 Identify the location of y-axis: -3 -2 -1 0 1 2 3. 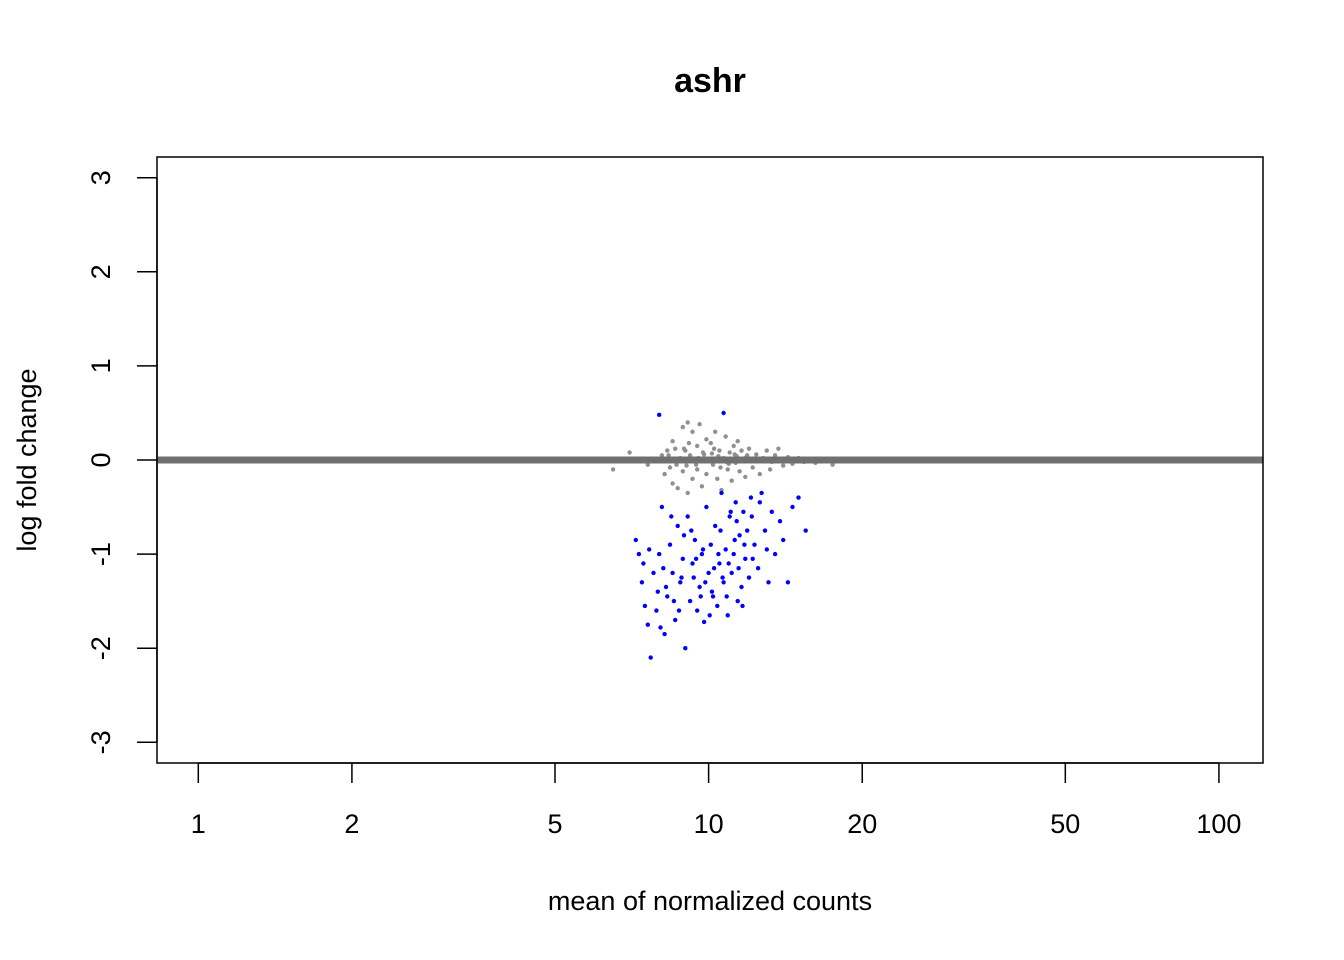
(122, 462).